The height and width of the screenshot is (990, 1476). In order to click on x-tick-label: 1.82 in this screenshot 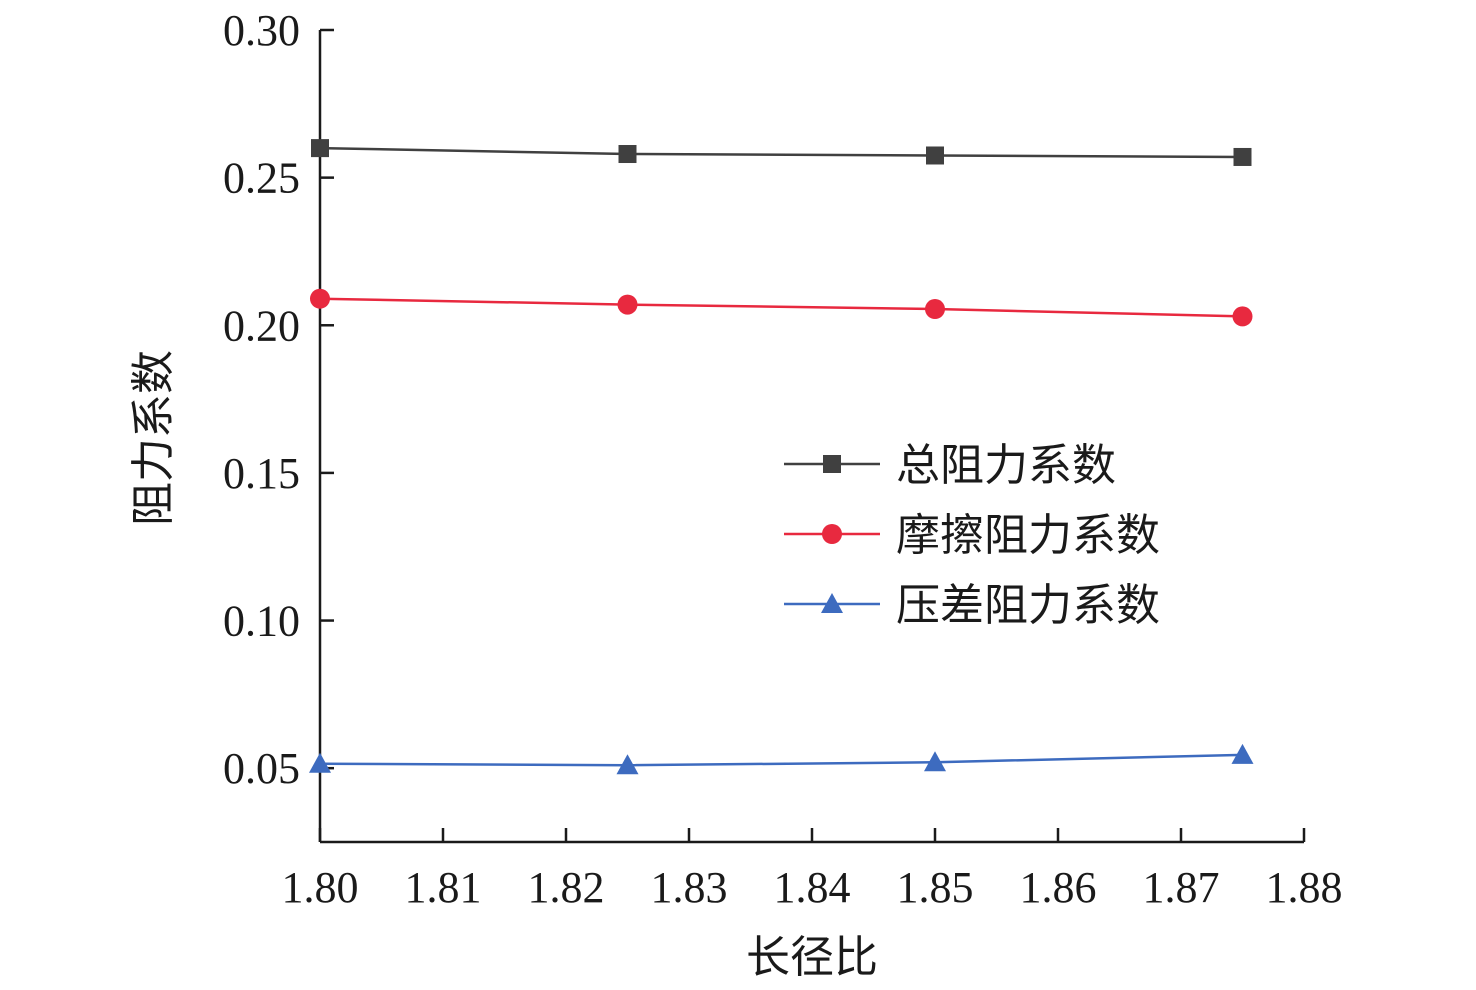, I will do `click(566, 887)`.